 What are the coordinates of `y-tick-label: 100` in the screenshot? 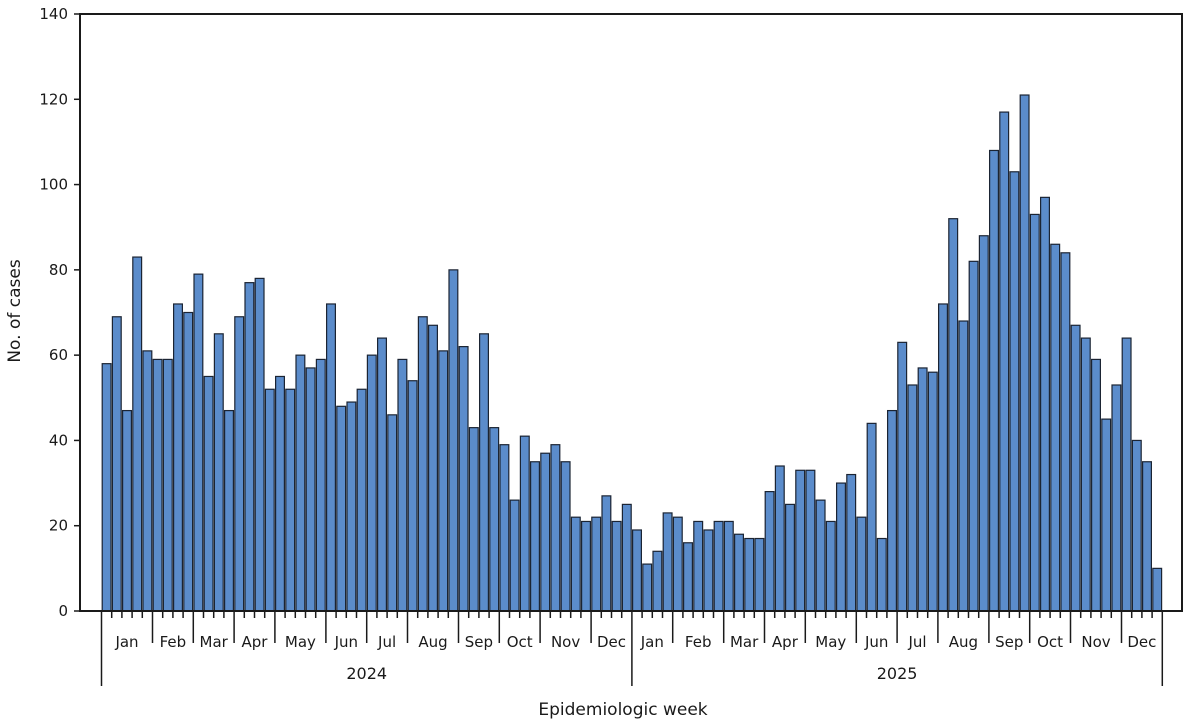 It's located at (53, 185).